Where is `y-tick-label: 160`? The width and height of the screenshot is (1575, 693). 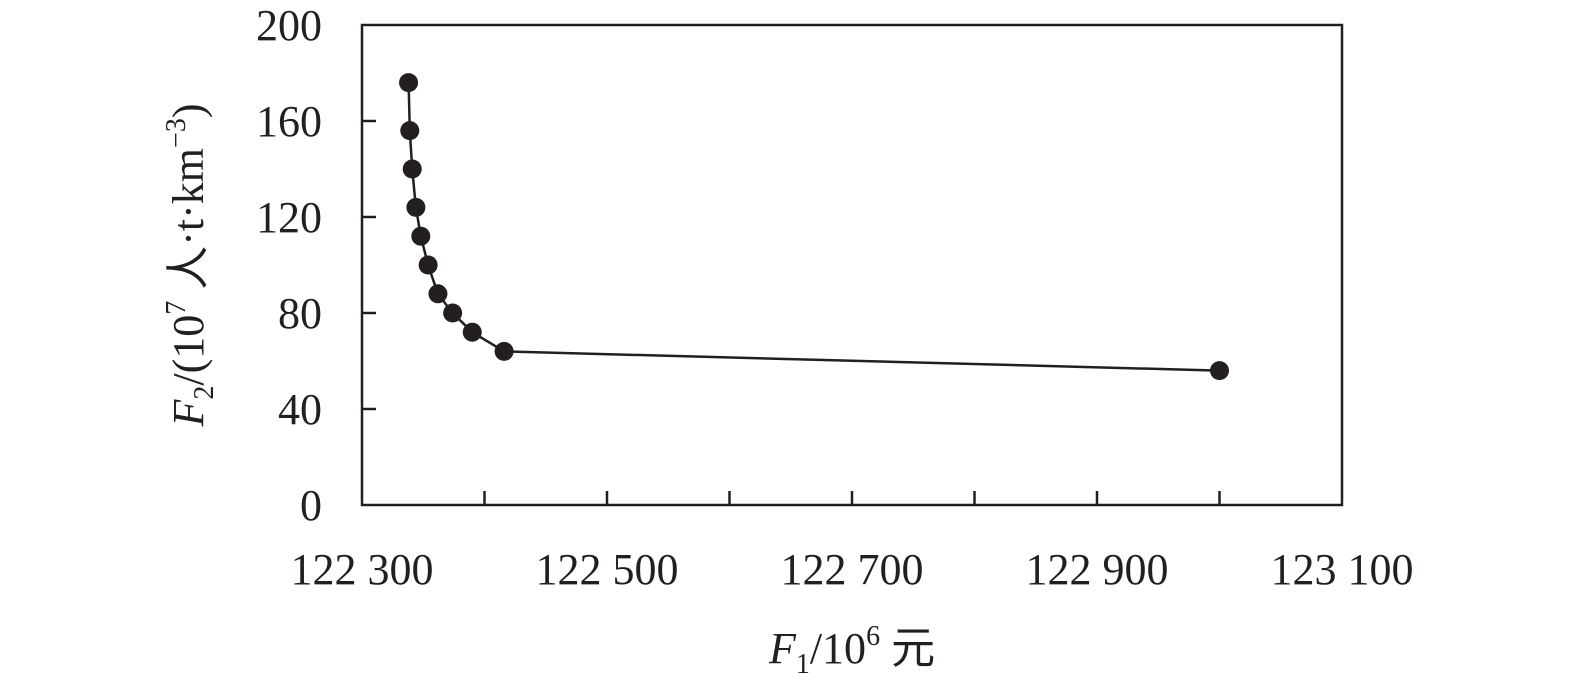 y-tick-label: 160 is located at coordinates (289, 121).